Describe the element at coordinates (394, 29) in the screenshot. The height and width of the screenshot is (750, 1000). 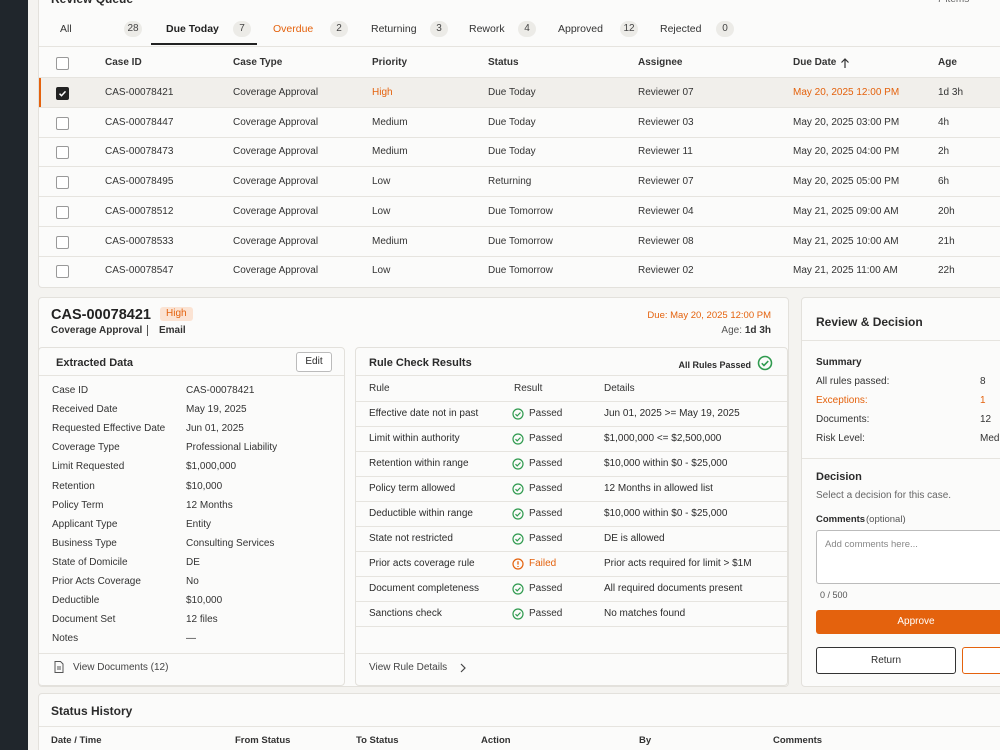
I see `tab: Returning` at that location.